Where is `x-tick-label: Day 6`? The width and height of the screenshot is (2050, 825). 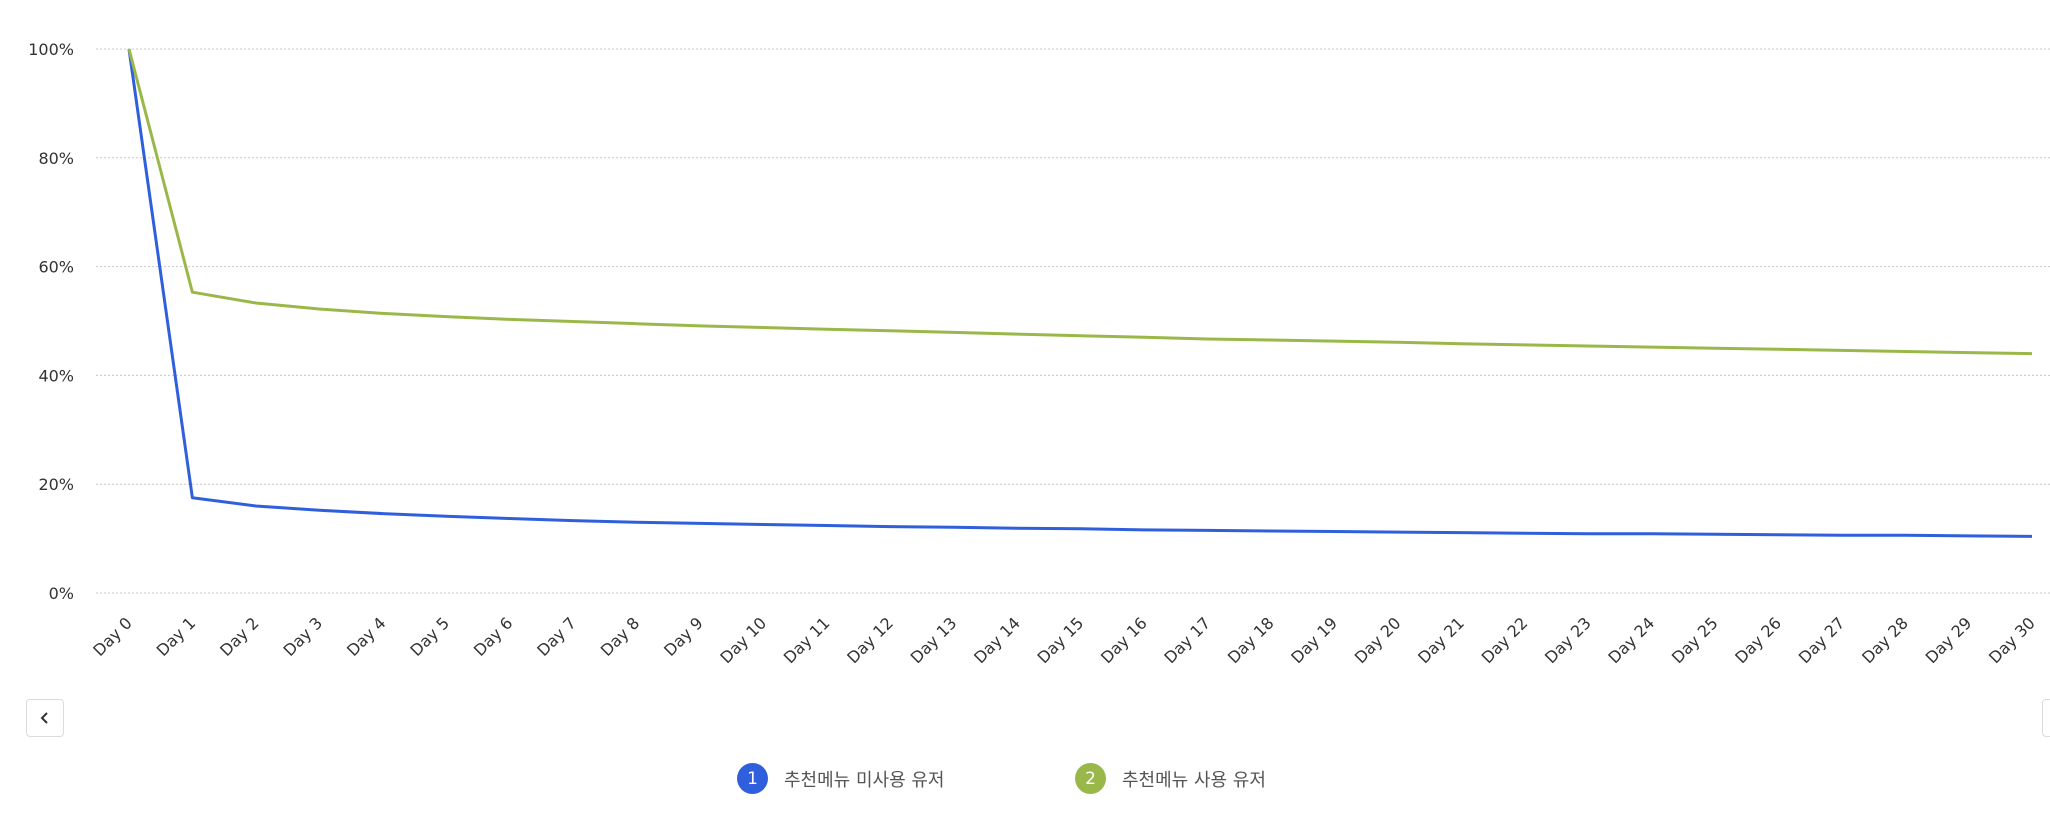 x-tick-label: Day 6 is located at coordinates (493, 636).